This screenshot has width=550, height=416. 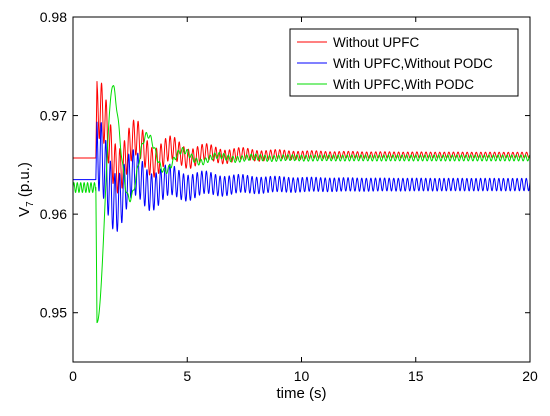 What do you see at coordinates (302, 393) in the screenshot?
I see `x-axis-title: time (s)` at bounding box center [302, 393].